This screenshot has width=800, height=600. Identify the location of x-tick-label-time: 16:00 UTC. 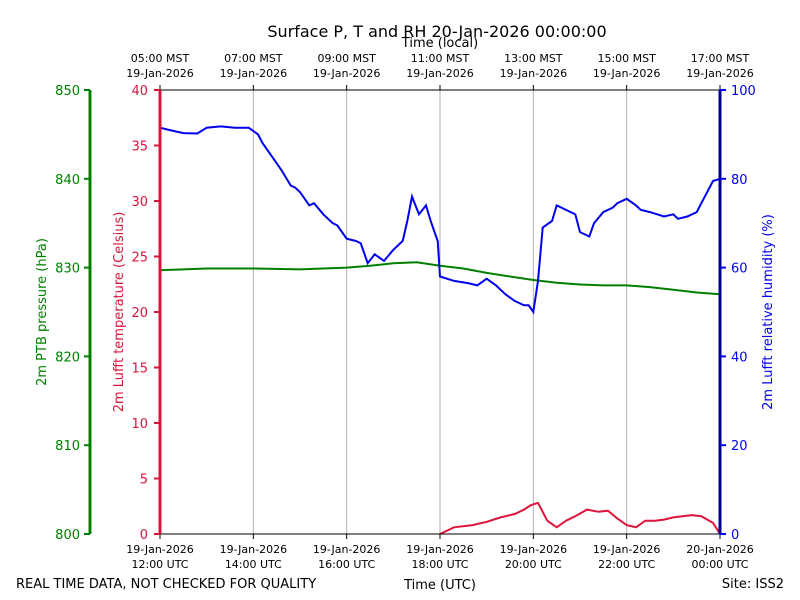
(346, 564).